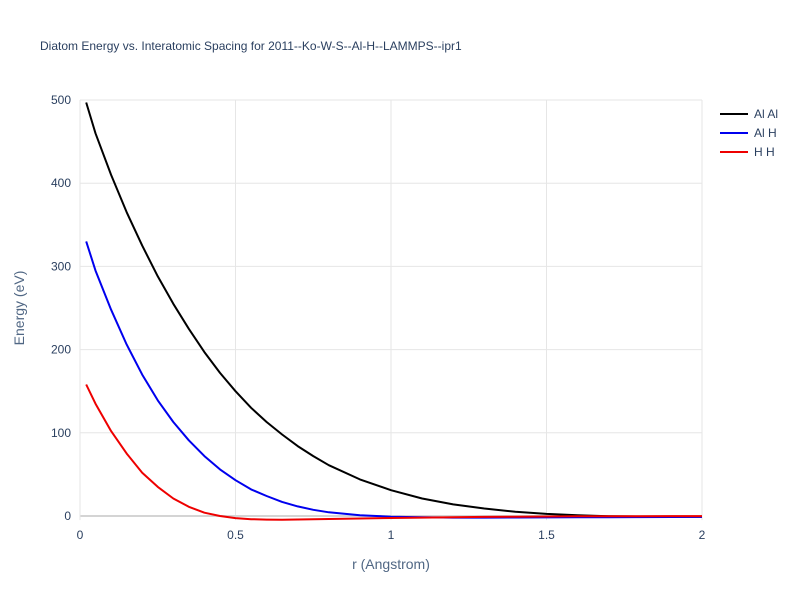  What do you see at coordinates (61, 350) in the screenshot?
I see `y-tick-label: 200` at bounding box center [61, 350].